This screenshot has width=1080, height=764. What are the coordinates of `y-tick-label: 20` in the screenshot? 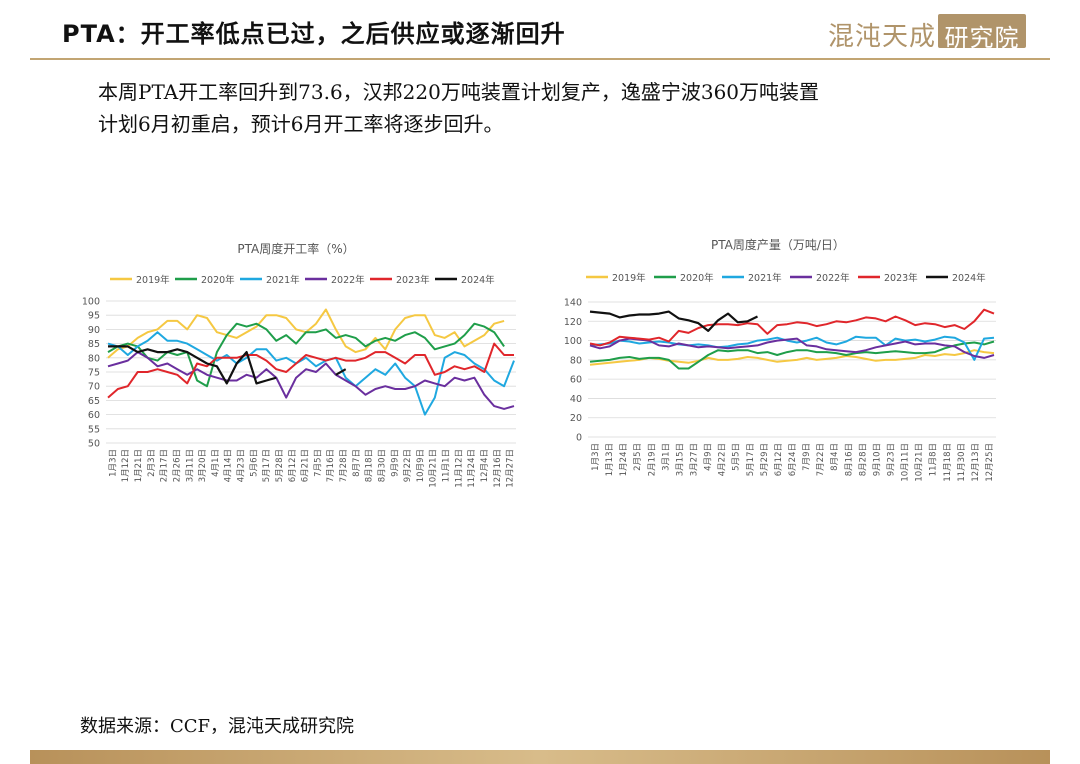 It's located at (576, 418).